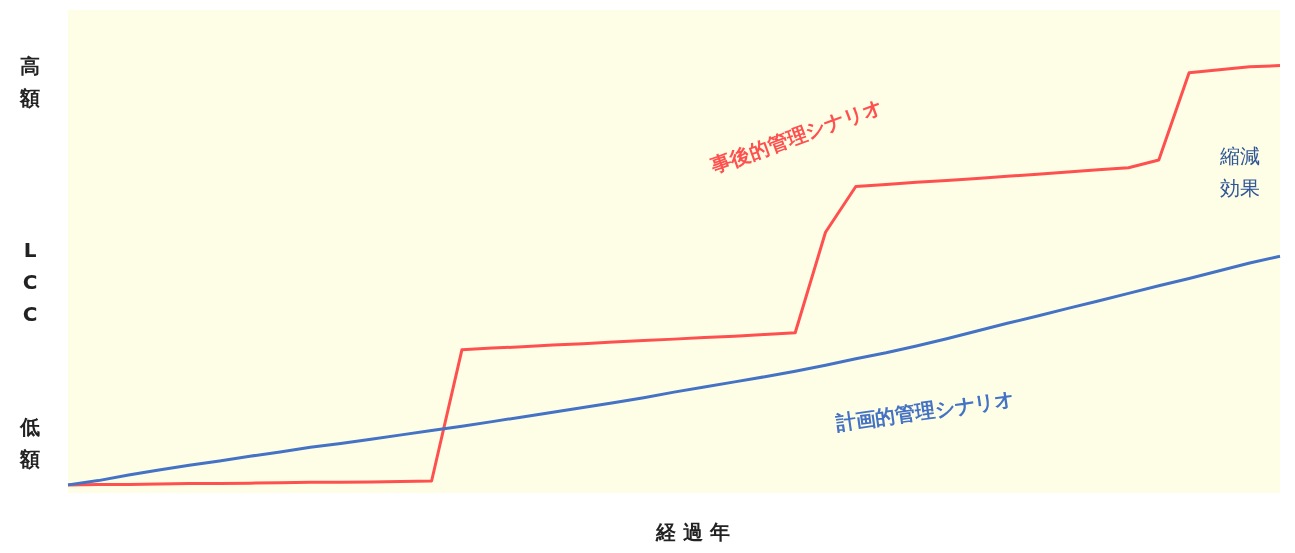 This screenshot has width=1295, height=553. Describe the element at coordinates (692, 532) in the screenshot. I see `x-axis-title: 経 過 年` at that location.